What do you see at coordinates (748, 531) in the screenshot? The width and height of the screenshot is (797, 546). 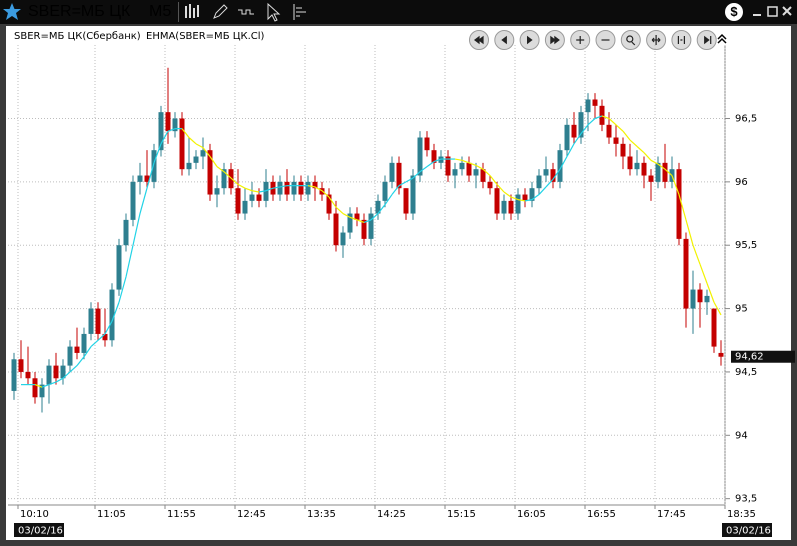 I see `date-label: 03/02/16` at bounding box center [748, 531].